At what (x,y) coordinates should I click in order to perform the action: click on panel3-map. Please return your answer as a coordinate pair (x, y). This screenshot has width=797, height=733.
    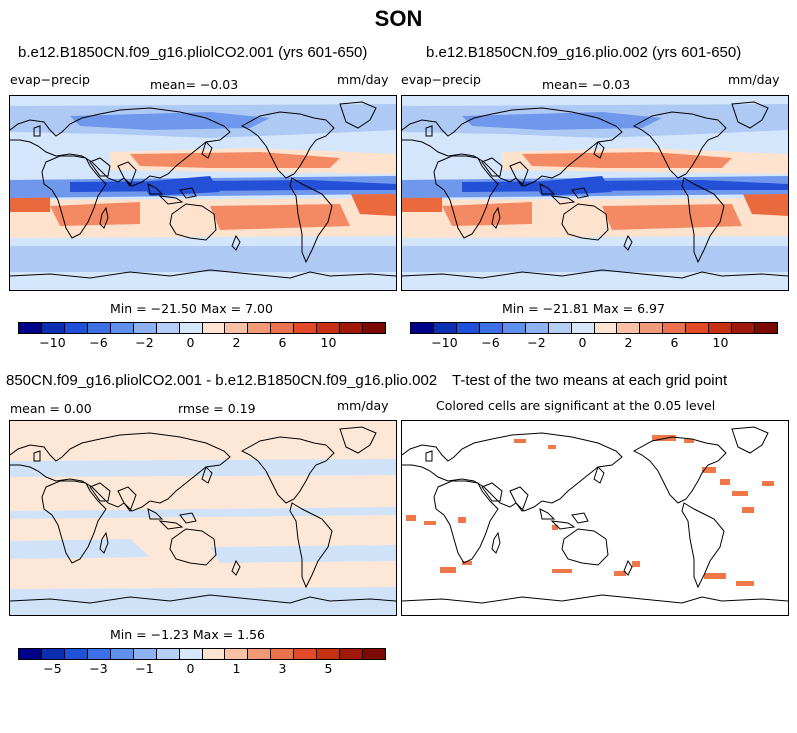
    Looking at the image, I should click on (203, 518).